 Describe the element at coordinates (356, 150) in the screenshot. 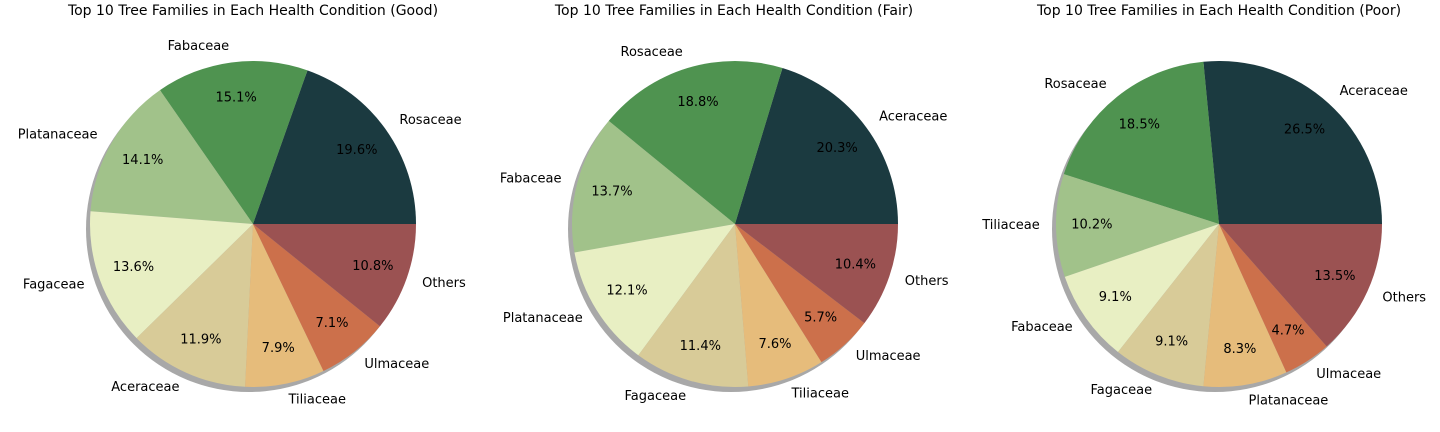

I see `slice-percent-label: 19.6%` at that location.